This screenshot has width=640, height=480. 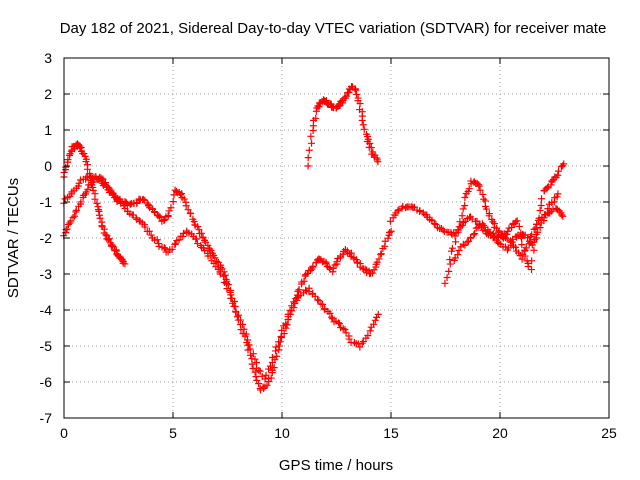 What do you see at coordinates (343, 126) in the screenshot?
I see `series-track-d` at bounding box center [343, 126].